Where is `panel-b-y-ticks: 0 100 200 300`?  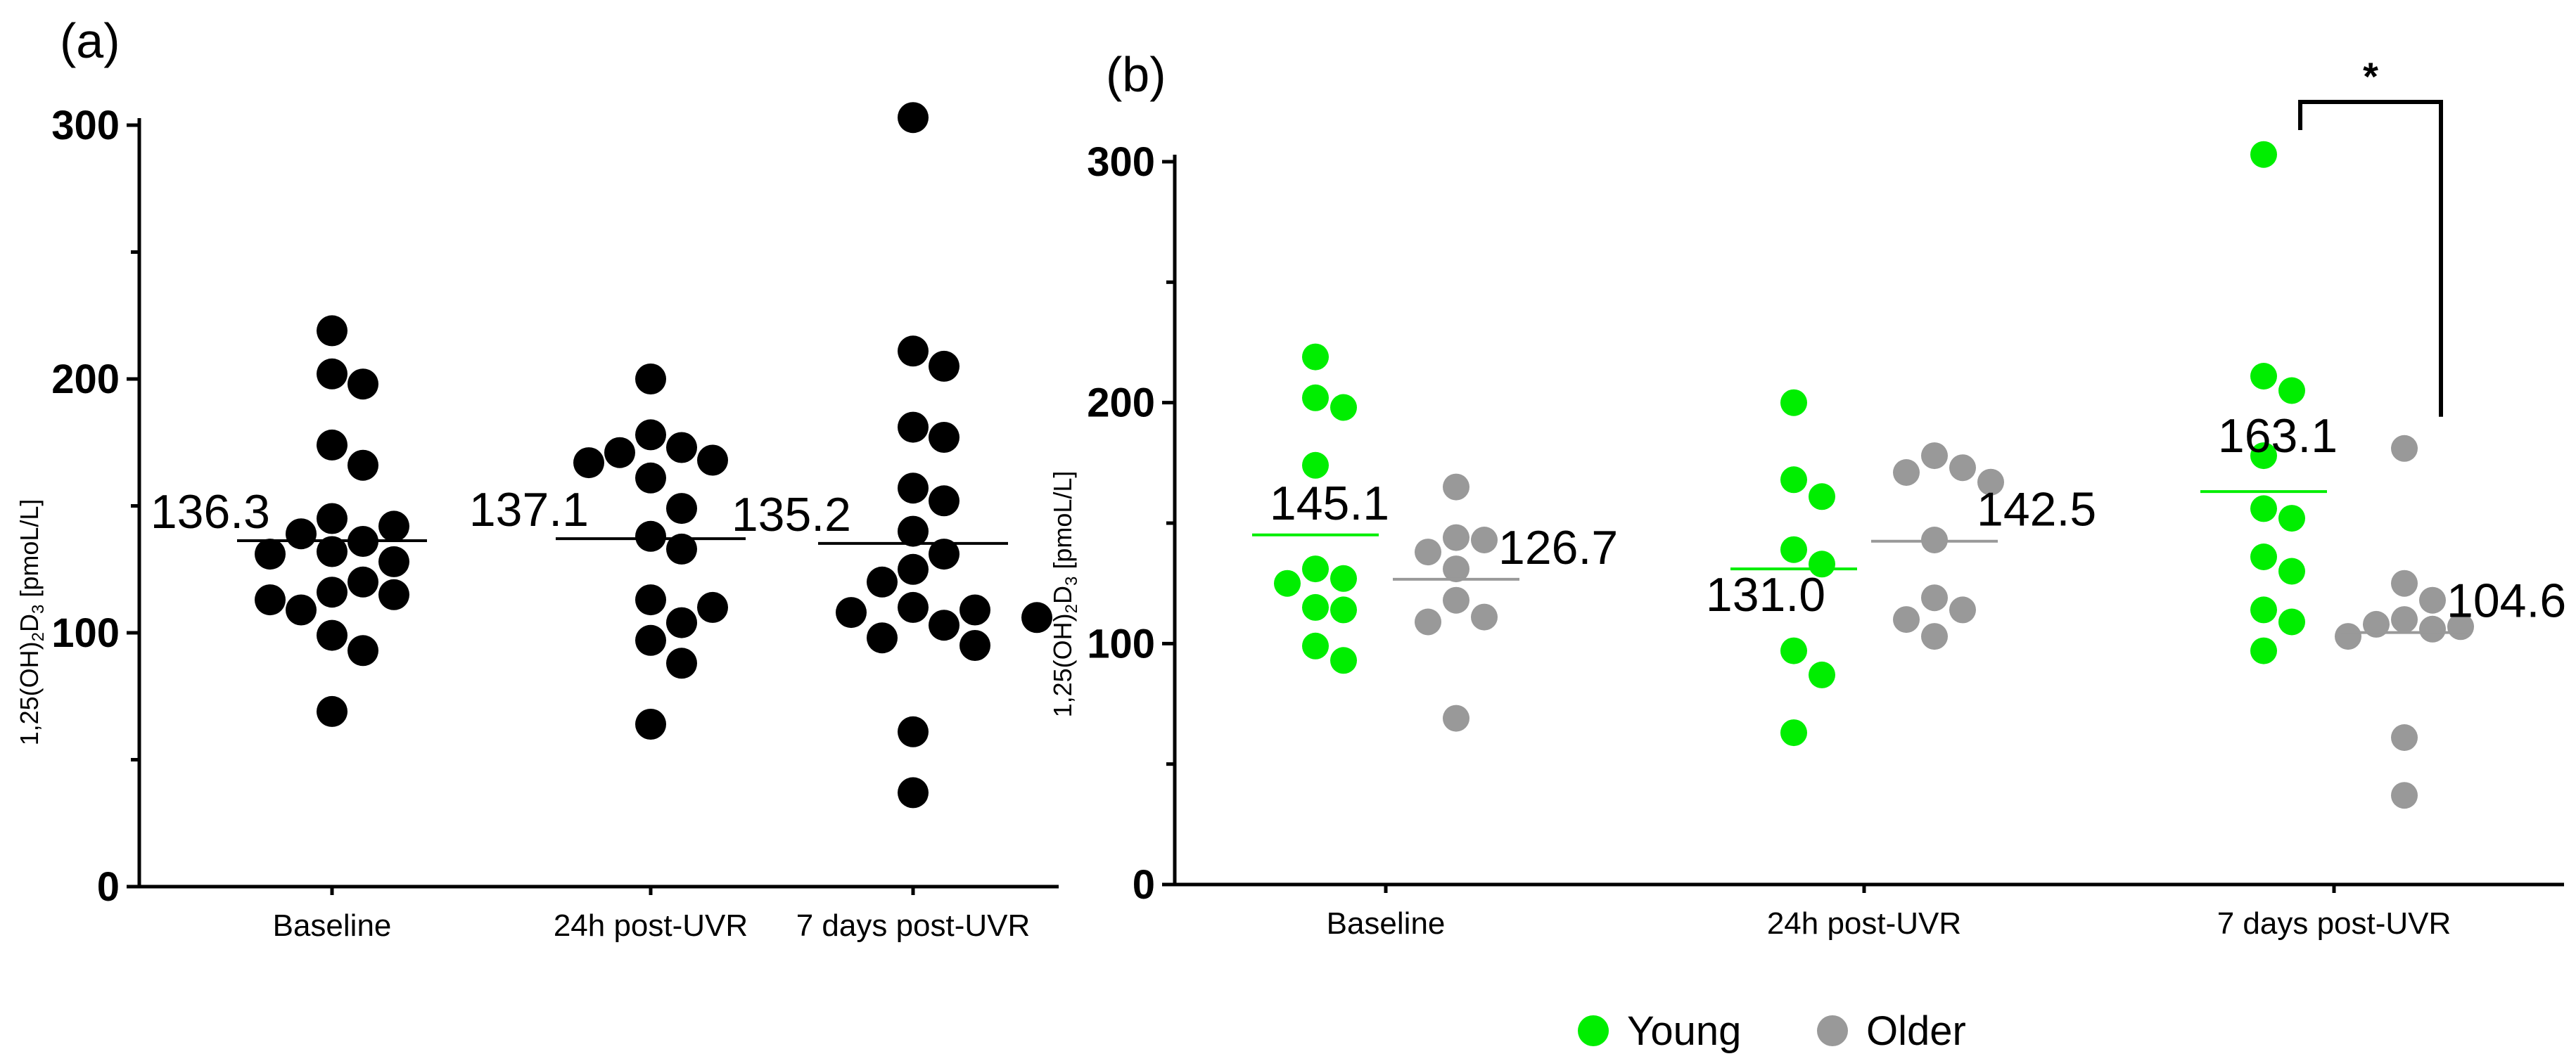 panel-b-y-ticks: 0 100 200 300 is located at coordinates (1131, 523).